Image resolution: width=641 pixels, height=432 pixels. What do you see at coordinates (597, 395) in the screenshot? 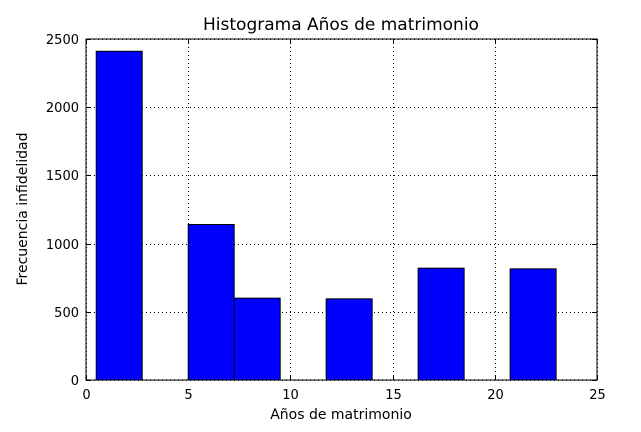
I see `x-tick-label: 25` at bounding box center [597, 395].